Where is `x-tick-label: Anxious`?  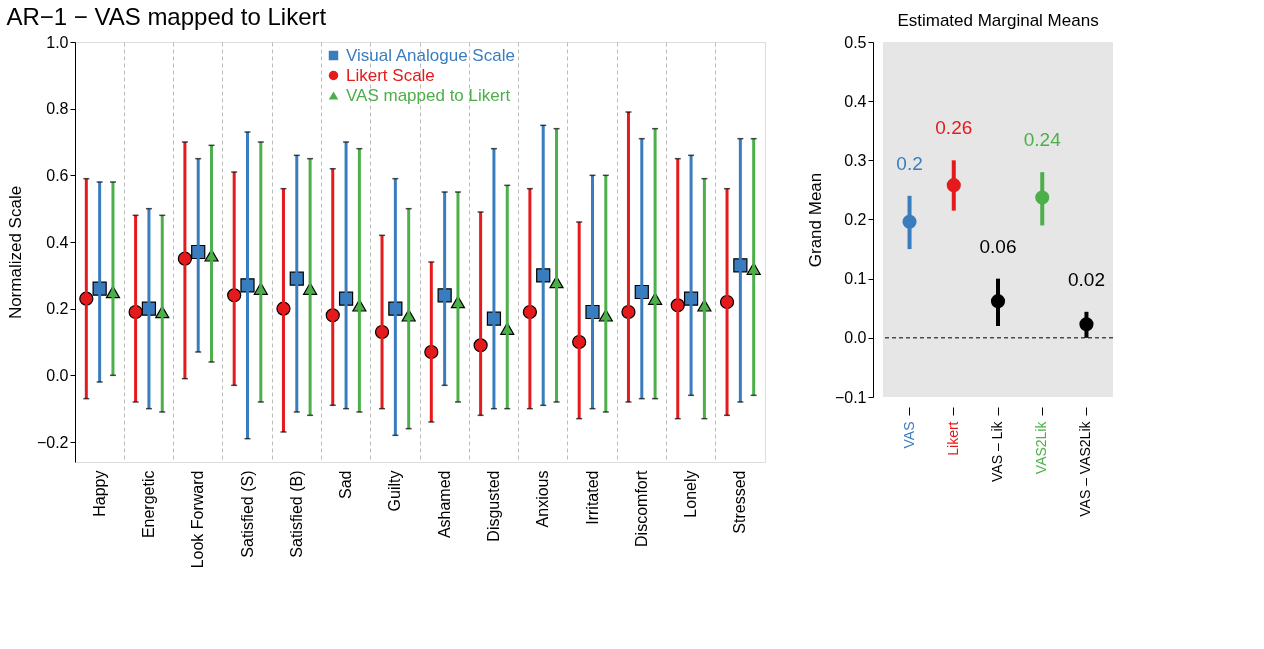
x-tick-label: Anxious is located at coordinates (543, 499).